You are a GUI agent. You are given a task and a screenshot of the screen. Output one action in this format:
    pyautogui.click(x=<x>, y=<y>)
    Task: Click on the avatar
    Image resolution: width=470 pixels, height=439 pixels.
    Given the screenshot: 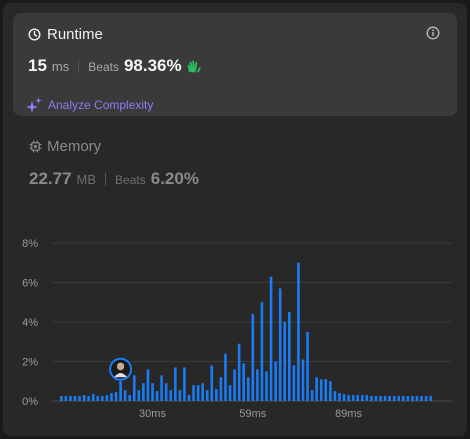 What is the action you would take?
    pyautogui.click(x=121, y=369)
    